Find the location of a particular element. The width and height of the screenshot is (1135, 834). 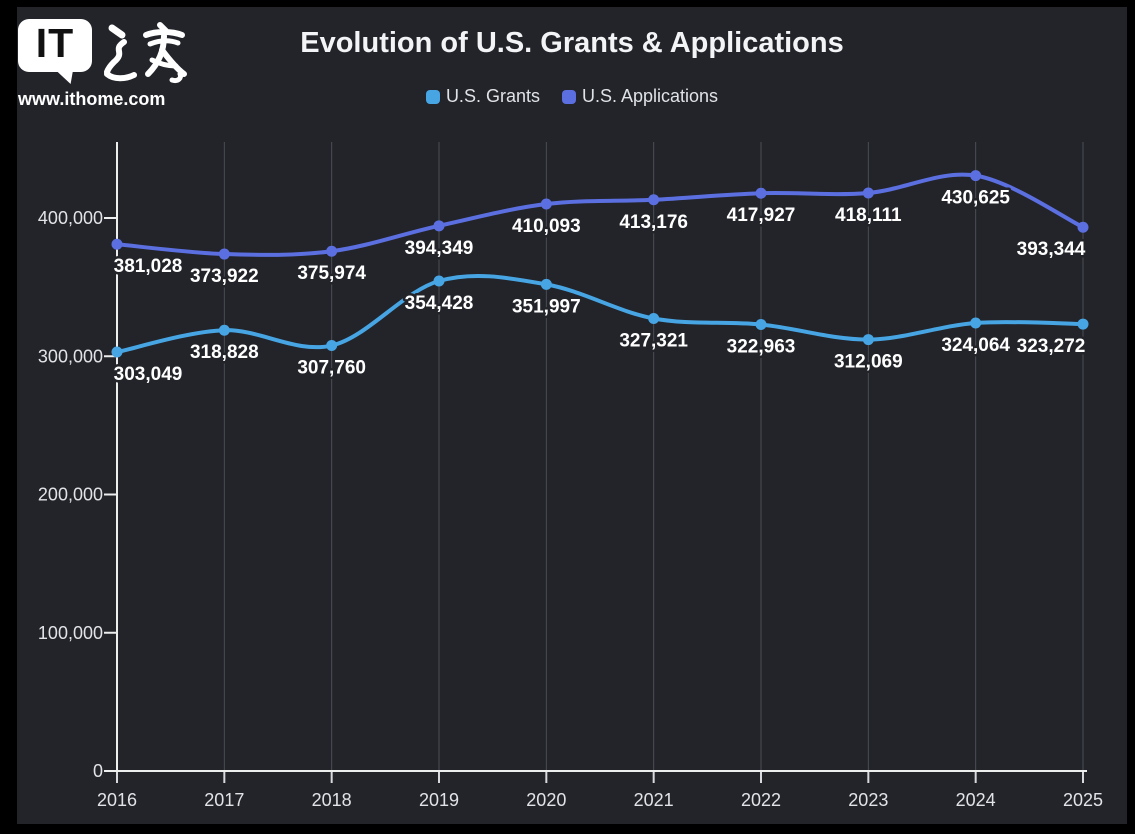

data-label-u-s-grants-2020: 351,997 is located at coordinates (546, 306).